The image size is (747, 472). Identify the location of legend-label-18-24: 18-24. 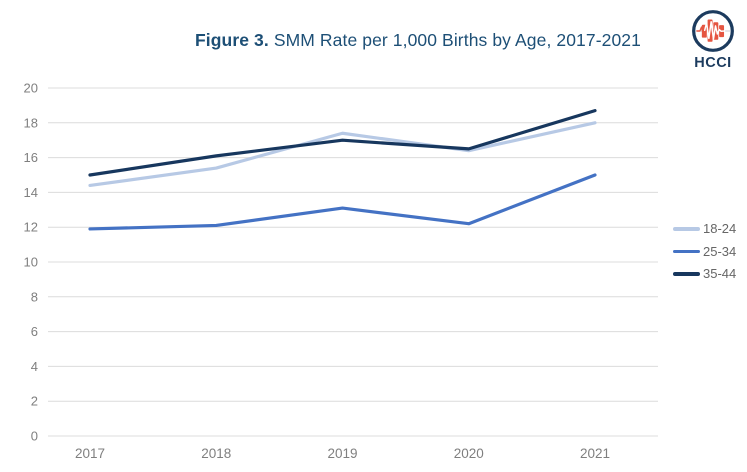
(720, 228).